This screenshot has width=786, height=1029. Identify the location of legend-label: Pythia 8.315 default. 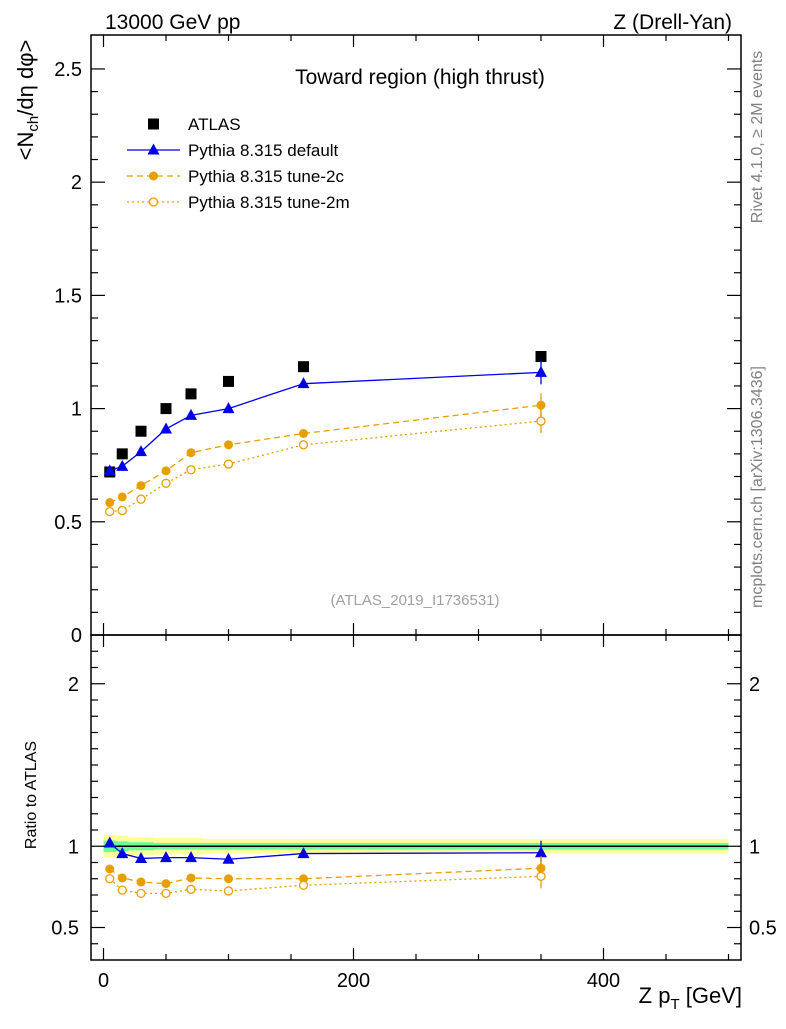
(263, 150).